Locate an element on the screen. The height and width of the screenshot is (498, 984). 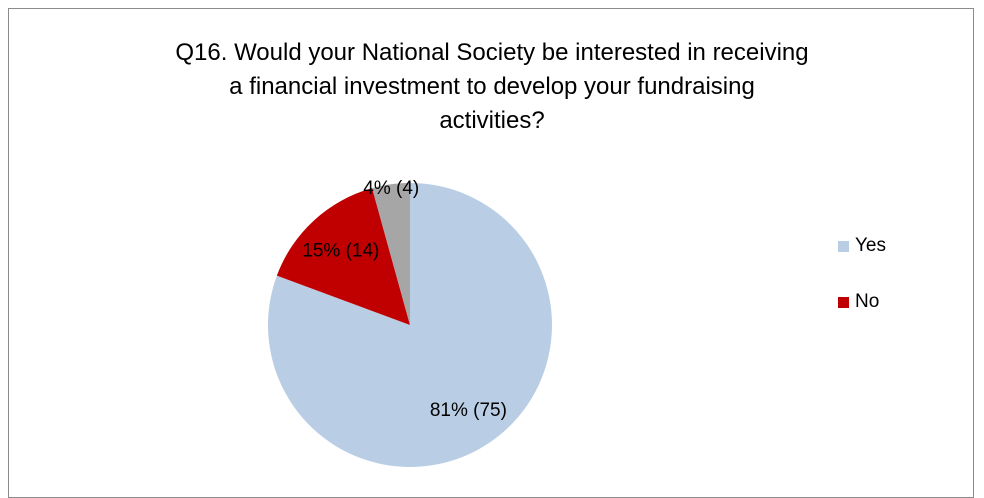
legend-swatch-no is located at coordinates (843, 302).